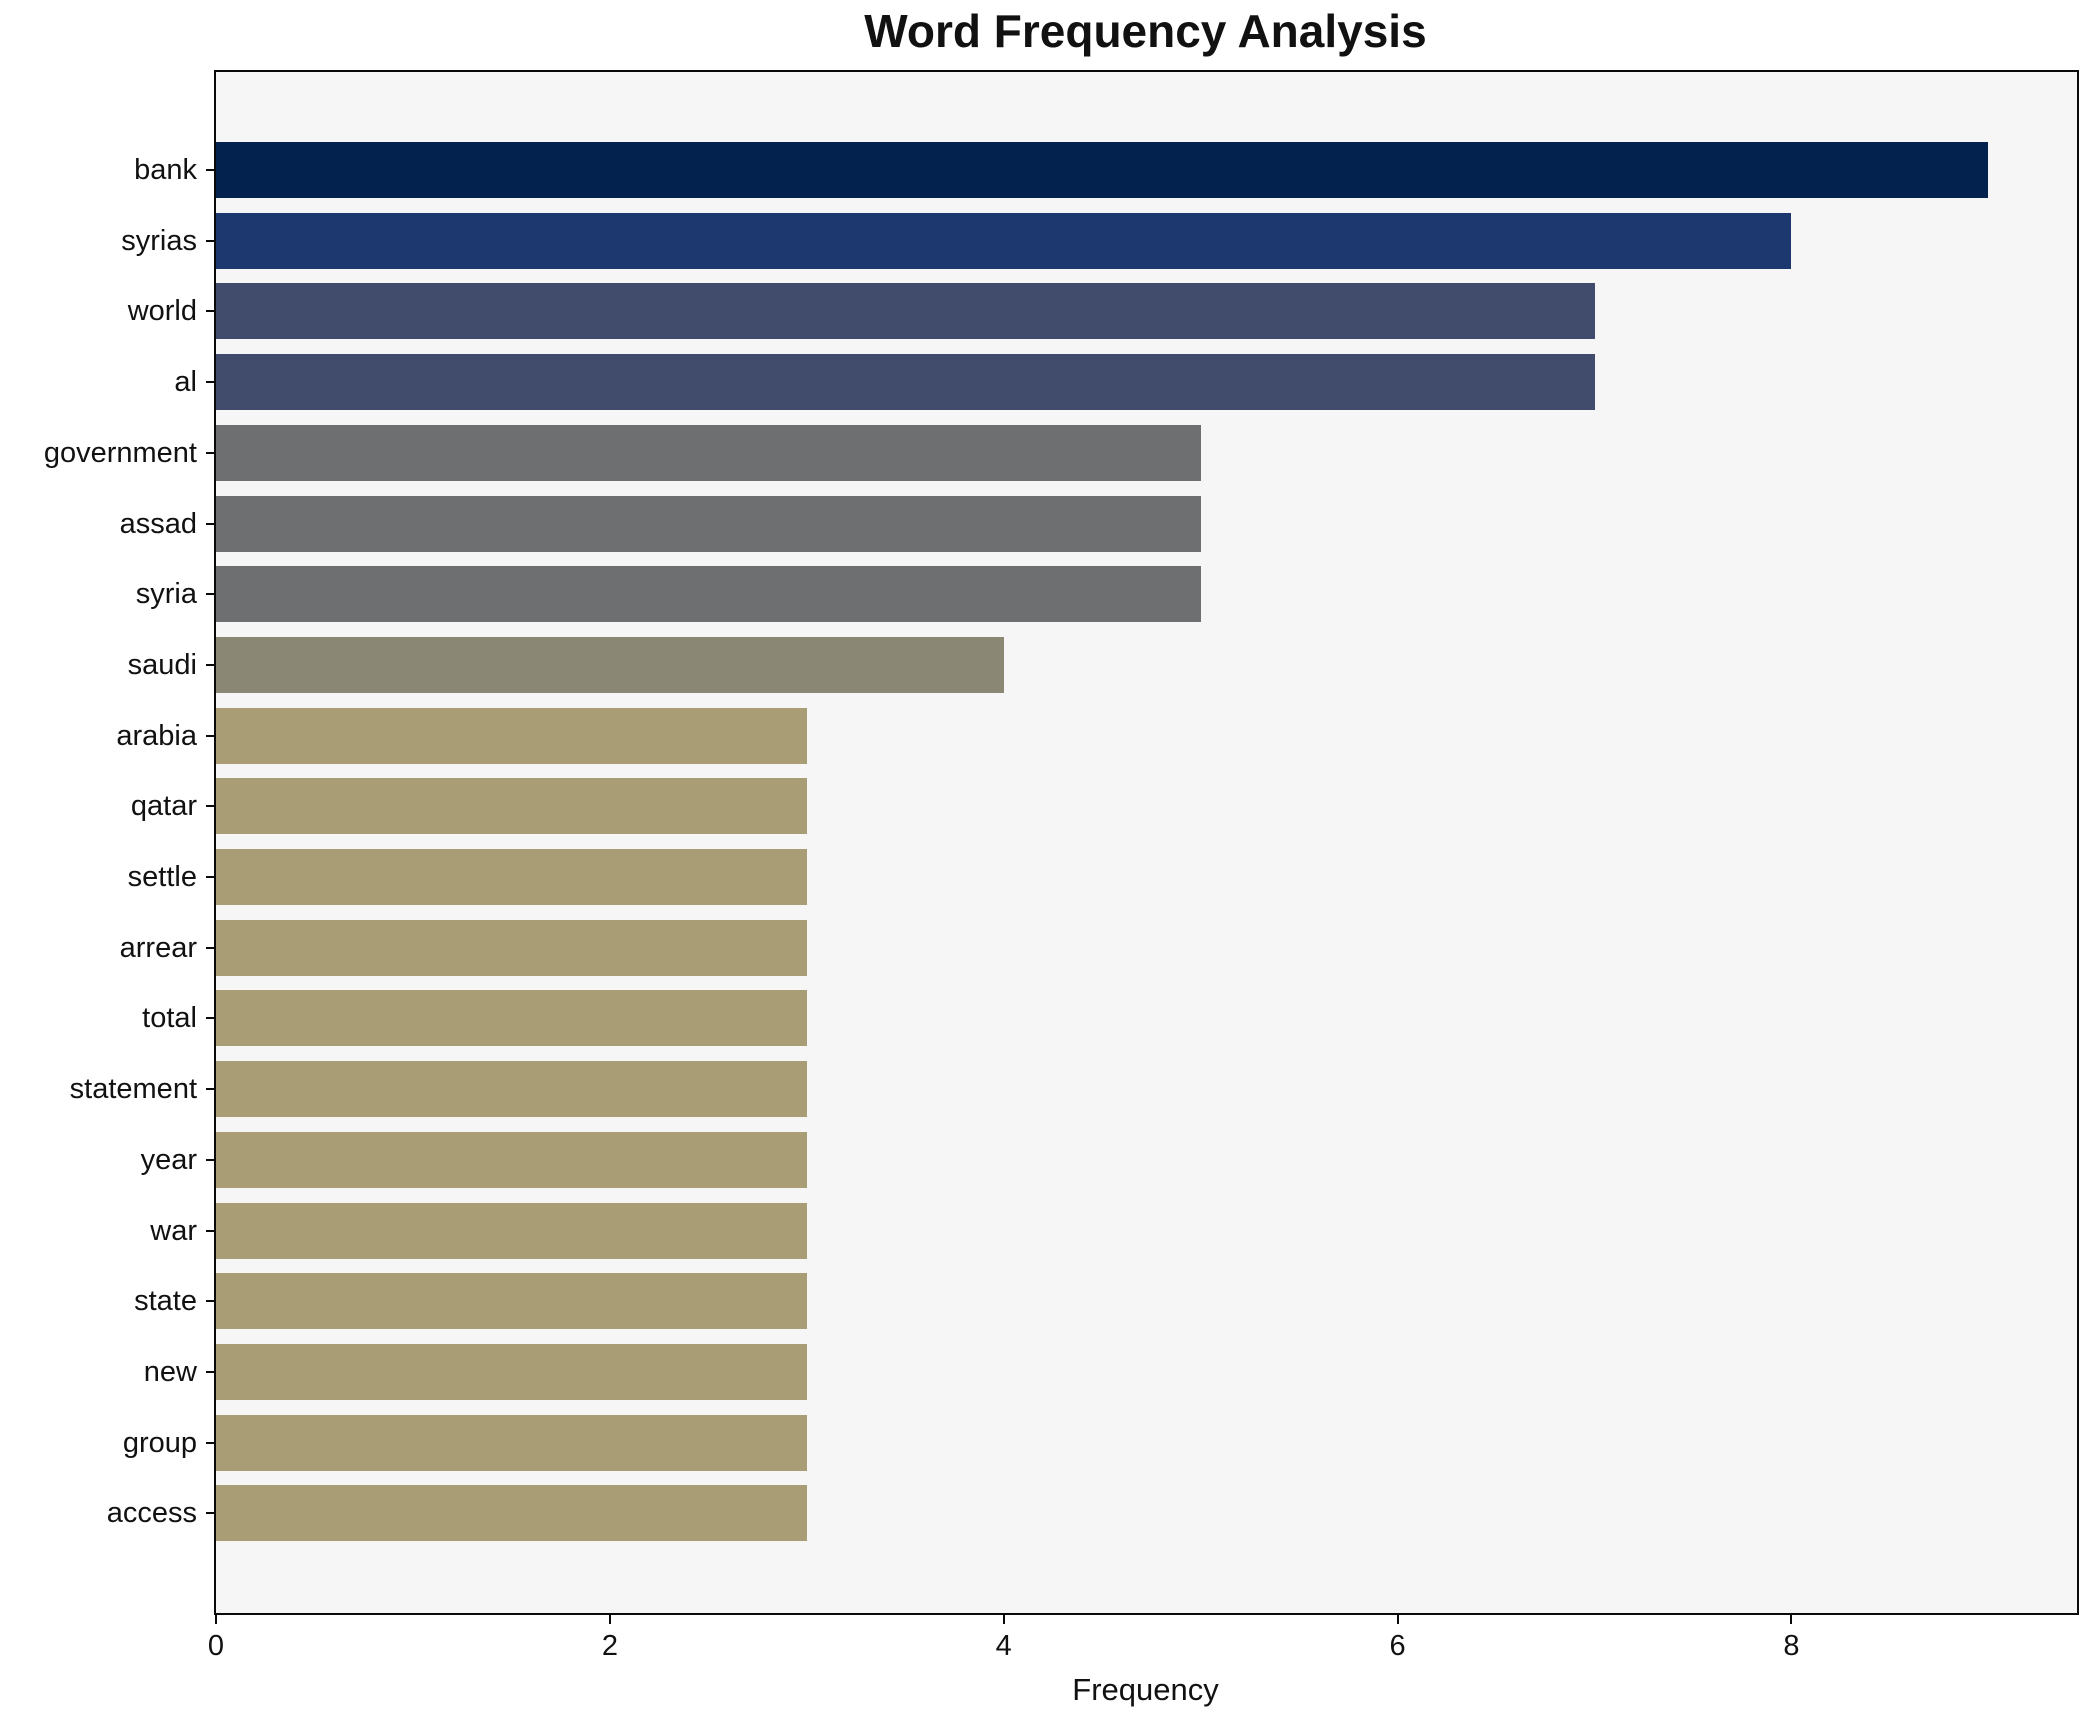 The width and height of the screenshot is (2095, 1722). What do you see at coordinates (168, 1159) in the screenshot?
I see `y-tick-label: year` at bounding box center [168, 1159].